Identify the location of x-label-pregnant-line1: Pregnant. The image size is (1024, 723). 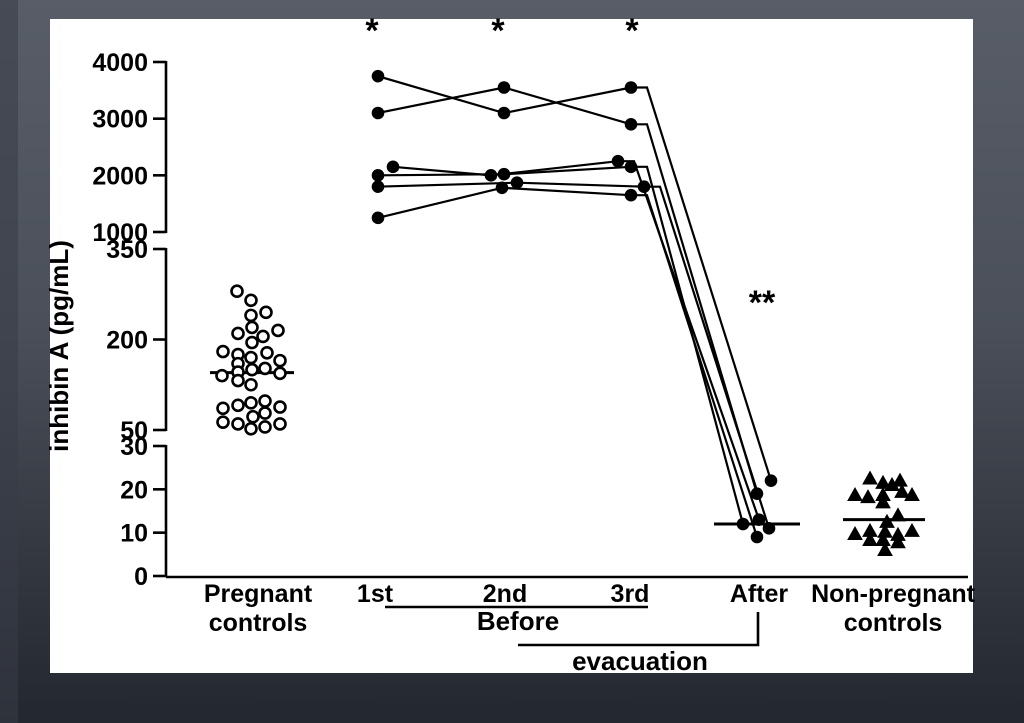
(258, 594).